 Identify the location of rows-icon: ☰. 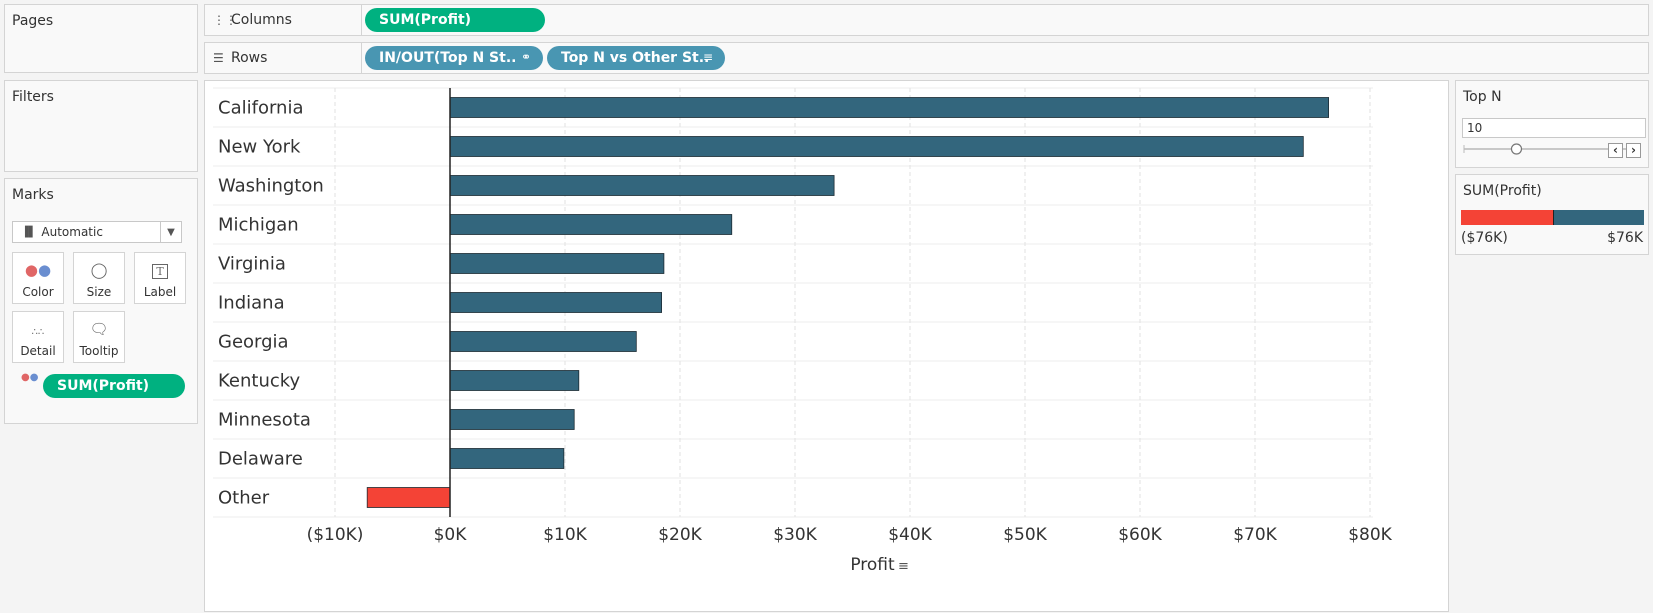
(218, 58).